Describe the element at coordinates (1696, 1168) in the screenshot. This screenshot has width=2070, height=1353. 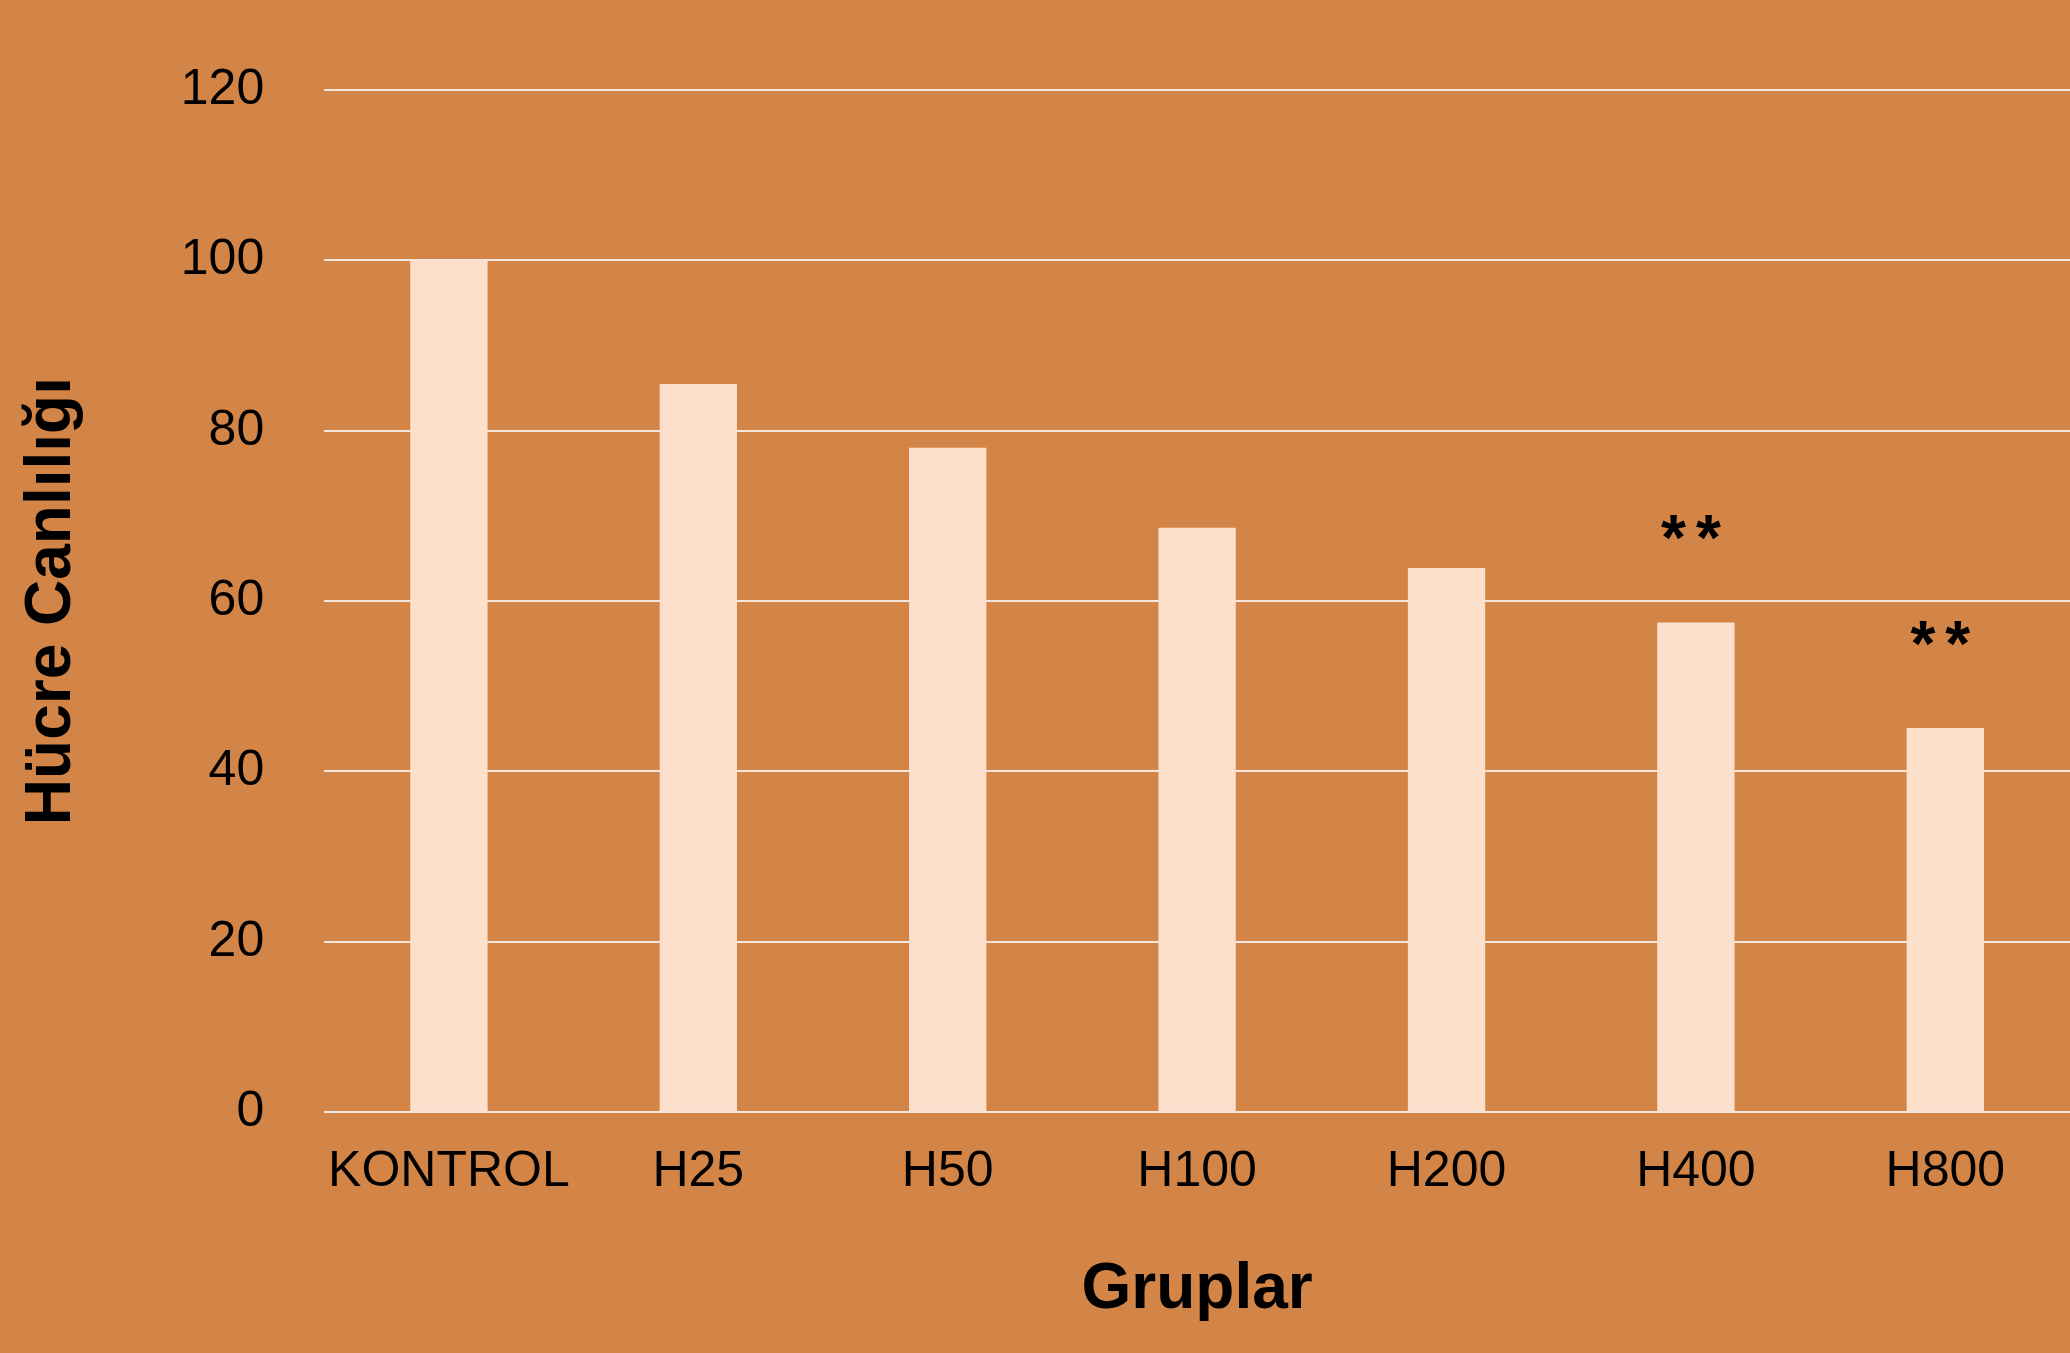
I see `x-tick-label: H400` at that location.